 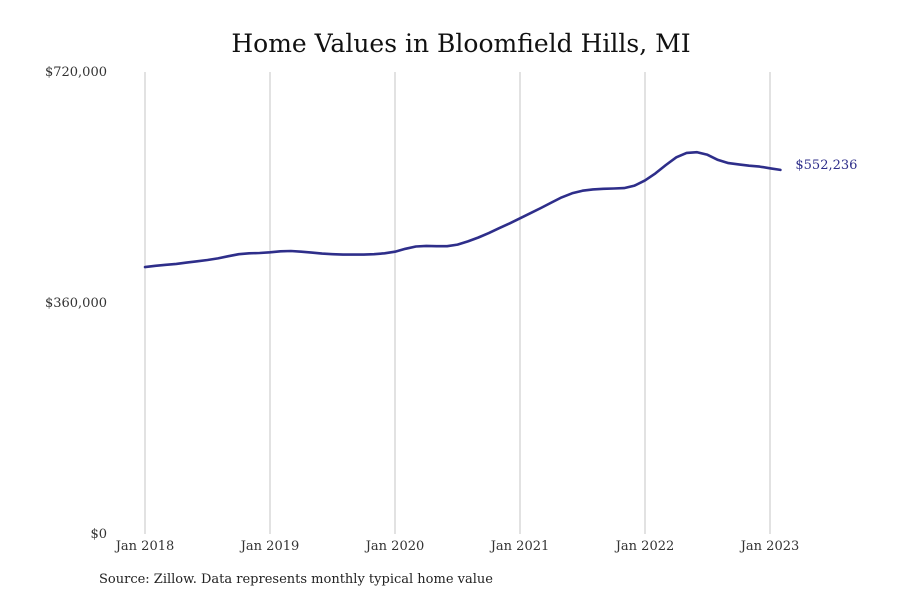 What do you see at coordinates (76, 72) in the screenshot?
I see `y-tick-label: $720,000` at bounding box center [76, 72].